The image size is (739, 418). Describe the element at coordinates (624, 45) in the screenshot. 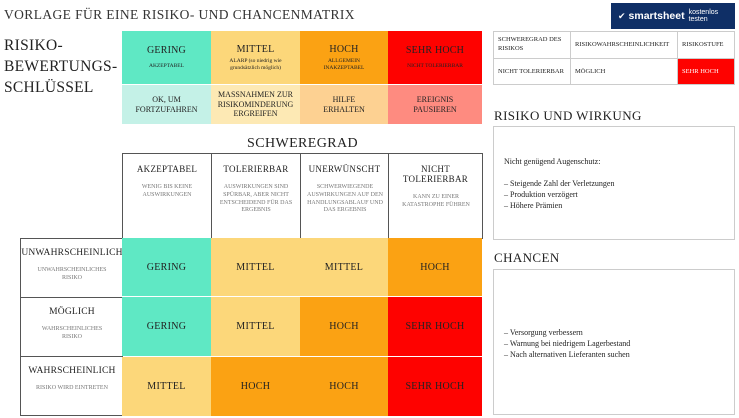

I see `summary-header-likelihood: RISIKOWAHRSCHEINLICHKEIT` at that location.